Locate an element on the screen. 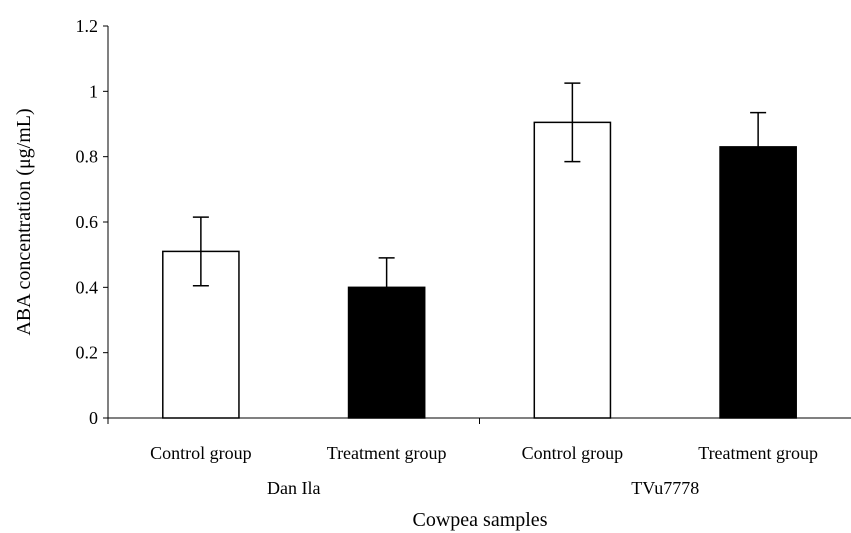 The image size is (851, 533). x-group-label: Dan Ila is located at coordinates (293, 488).